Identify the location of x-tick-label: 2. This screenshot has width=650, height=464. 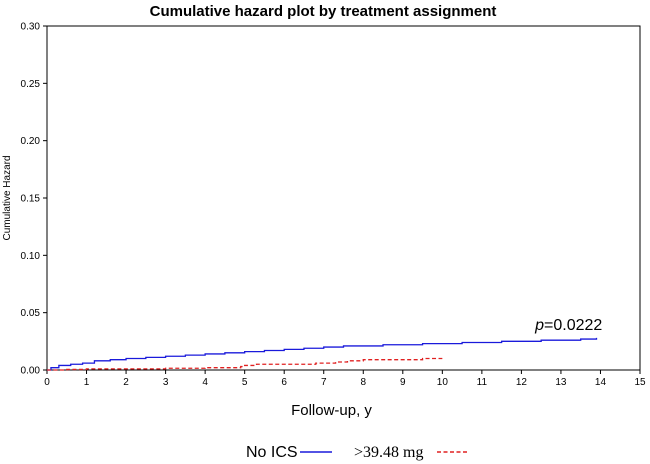
(126, 382).